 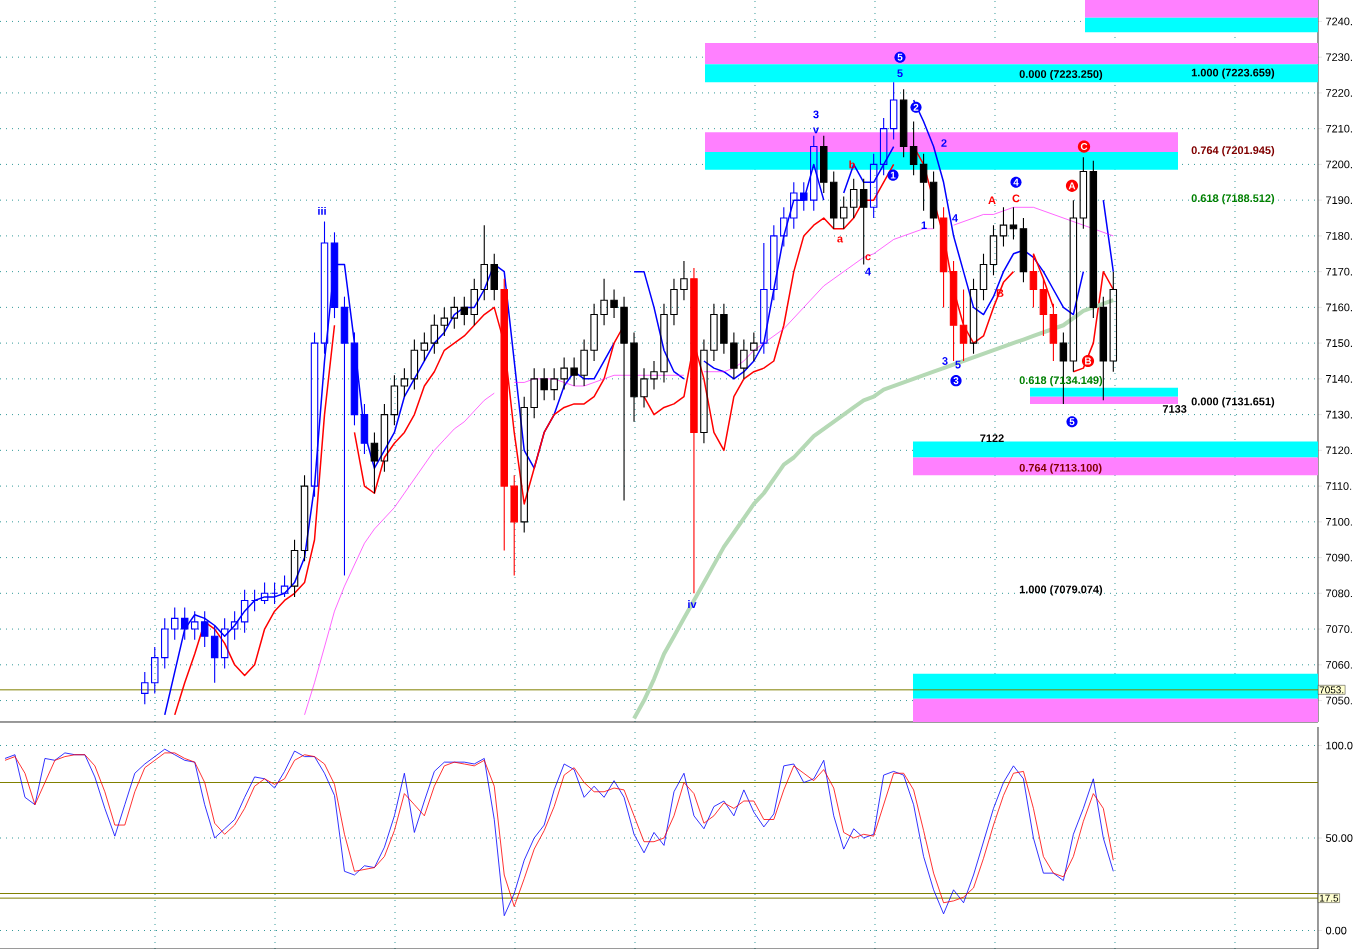 I want to click on ref-line-label: 7053., so click(x=1331, y=690).